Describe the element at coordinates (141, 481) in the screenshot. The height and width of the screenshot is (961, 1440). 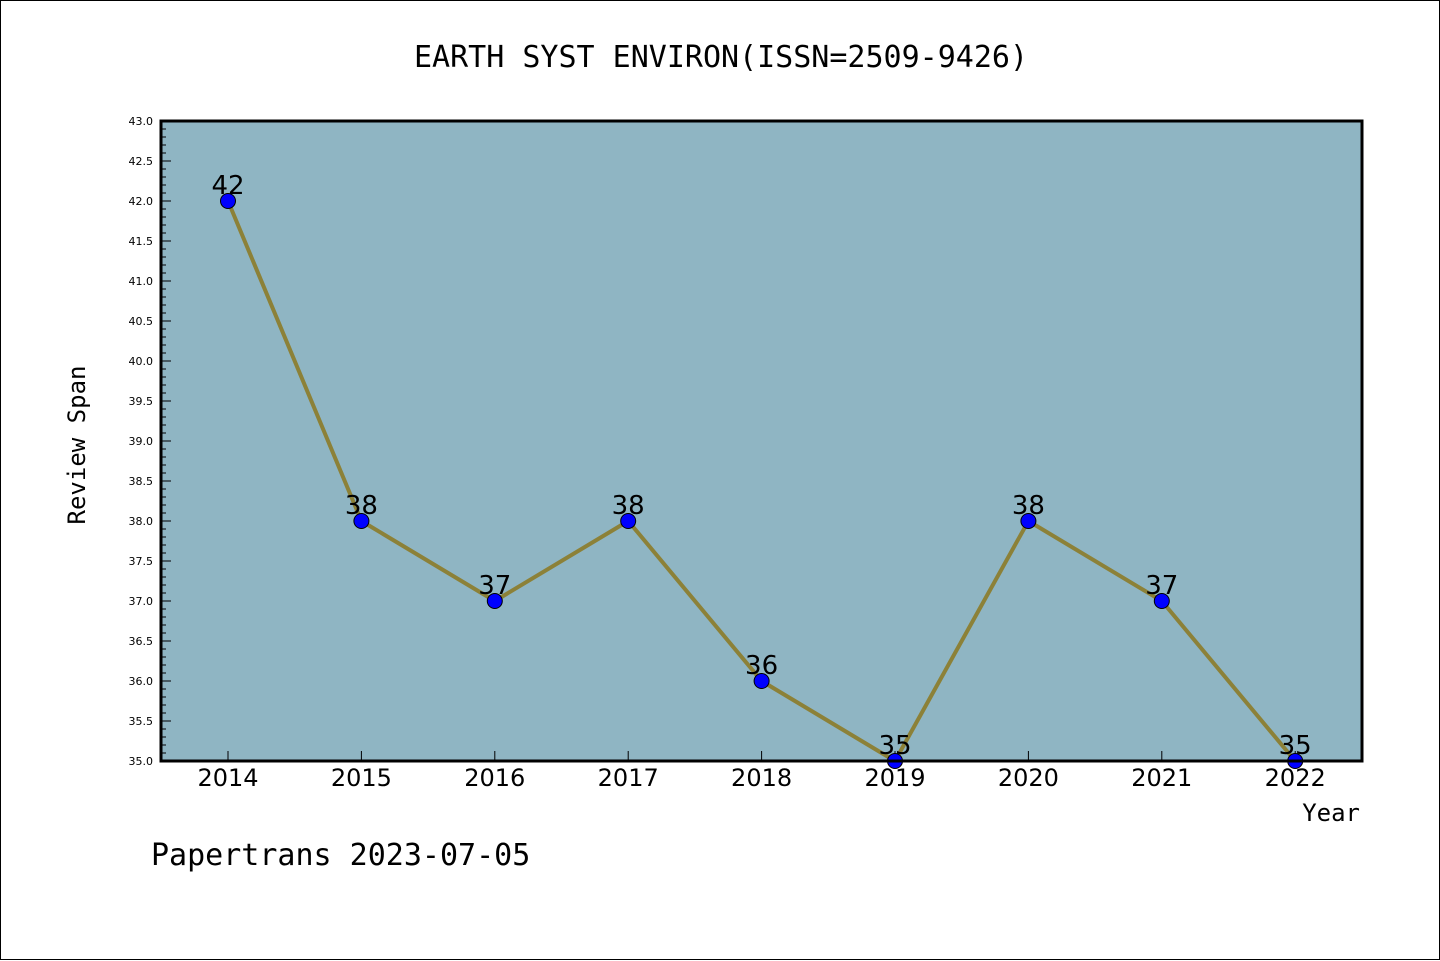
I see `y-tick-label: 38.5` at that location.